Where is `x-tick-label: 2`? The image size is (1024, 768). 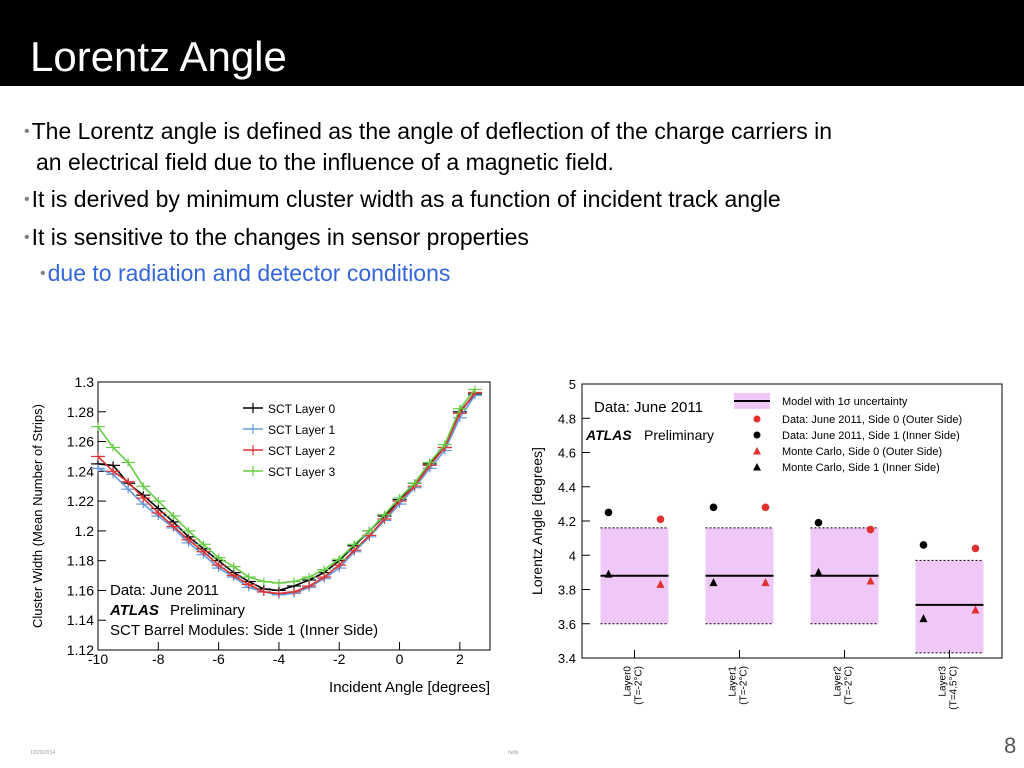 x-tick-label: 2 is located at coordinates (460, 659).